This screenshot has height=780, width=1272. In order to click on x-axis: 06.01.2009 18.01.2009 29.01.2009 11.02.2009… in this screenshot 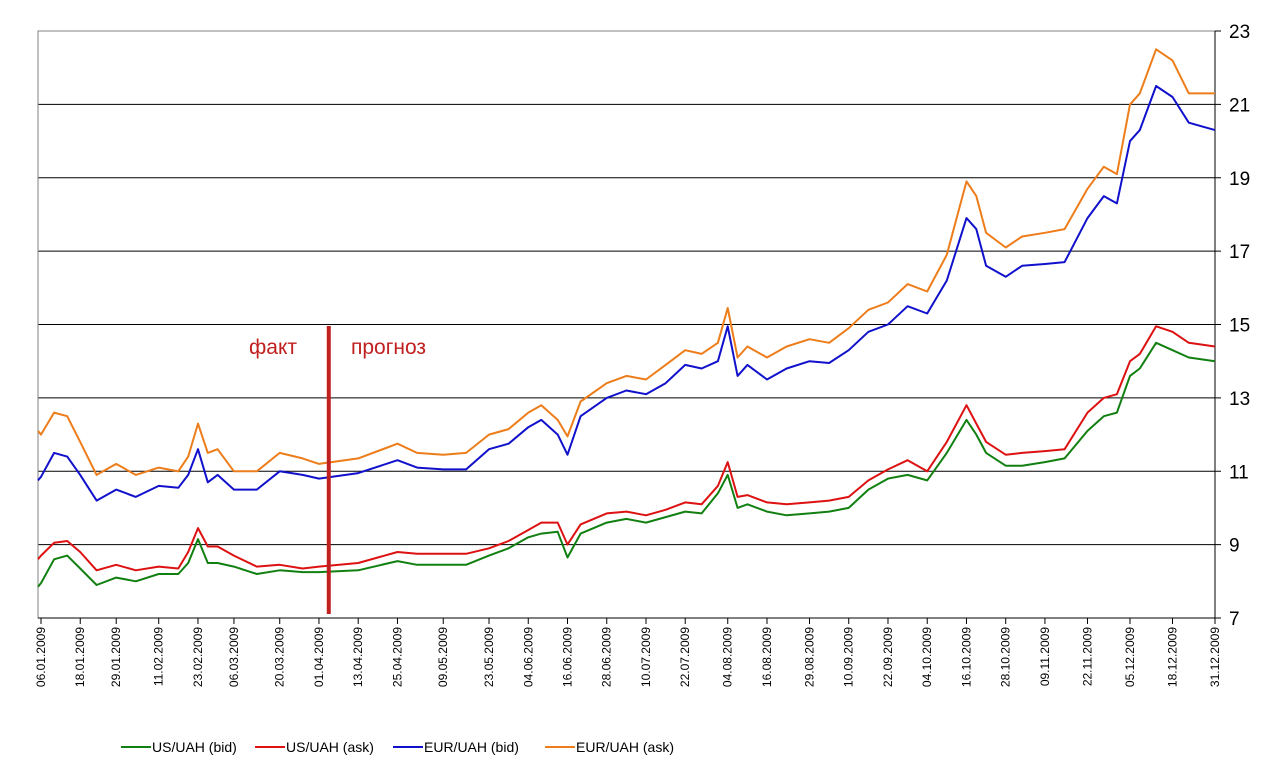, I will do `click(628, 652)`.